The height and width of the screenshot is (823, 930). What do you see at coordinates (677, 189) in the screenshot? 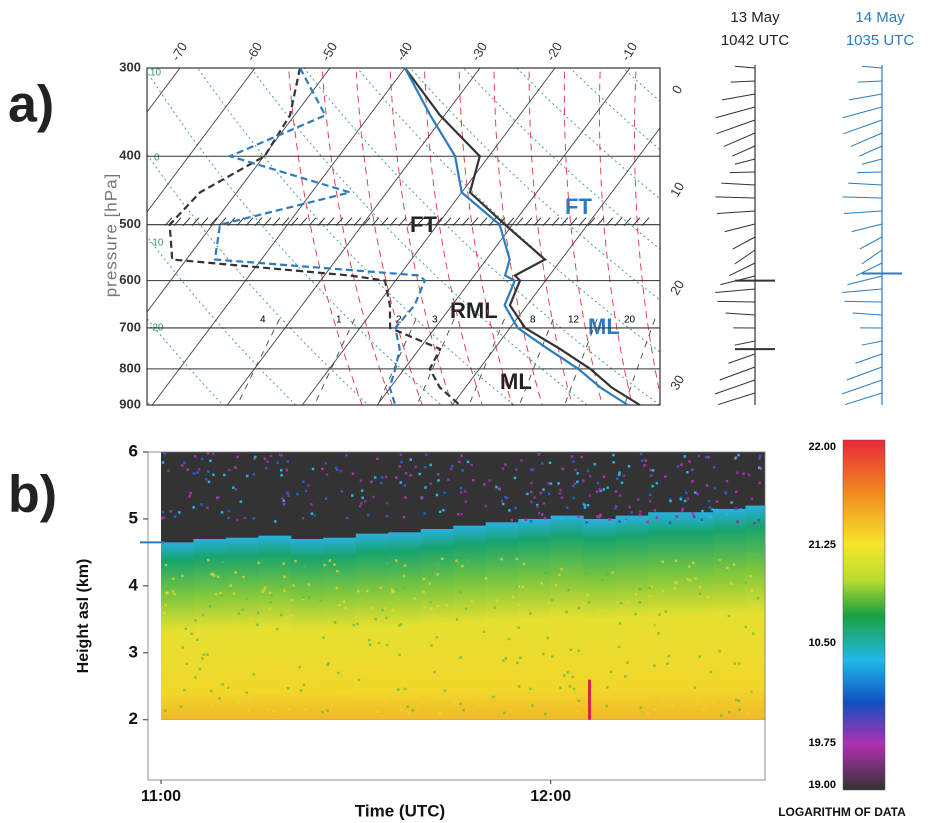
I see `right-label: 10` at bounding box center [677, 189].